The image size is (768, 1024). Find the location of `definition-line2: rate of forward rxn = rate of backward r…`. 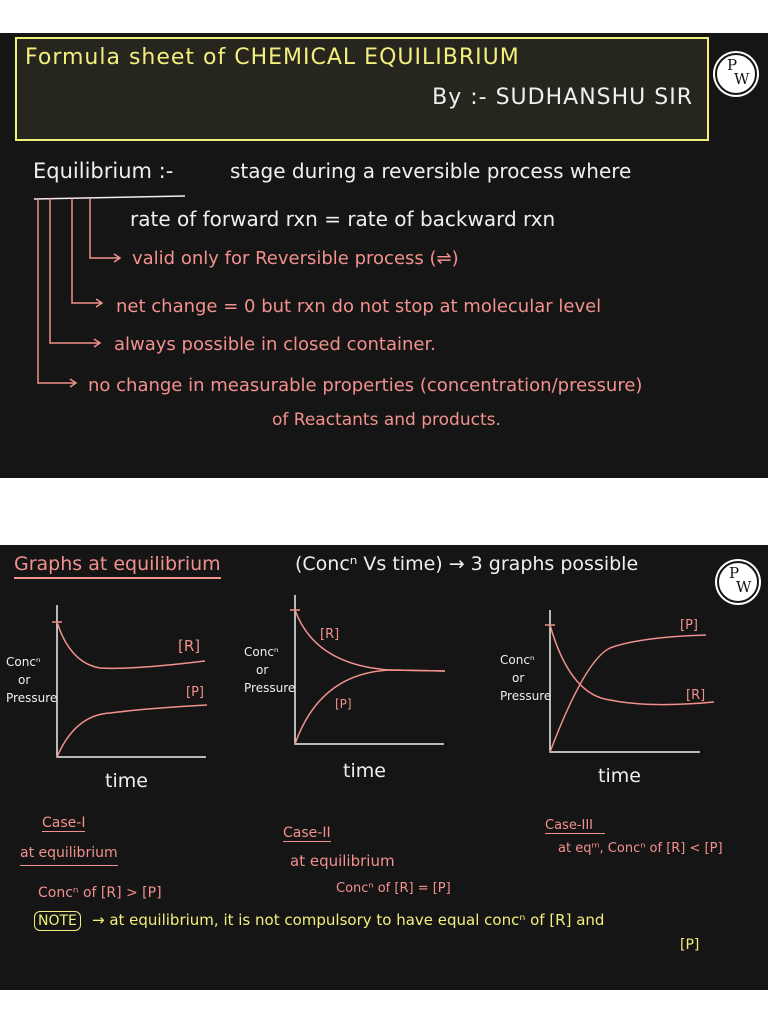

definition-line2: rate of forward rxn = rate of backward r… is located at coordinates (343, 219).